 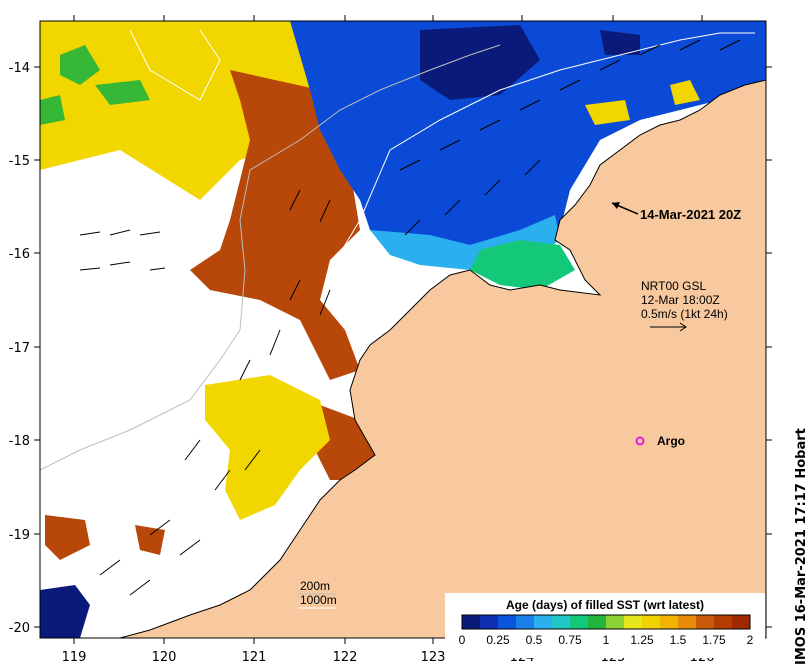 What do you see at coordinates (640, 441) in the screenshot?
I see `argo-marker` at bounding box center [640, 441].